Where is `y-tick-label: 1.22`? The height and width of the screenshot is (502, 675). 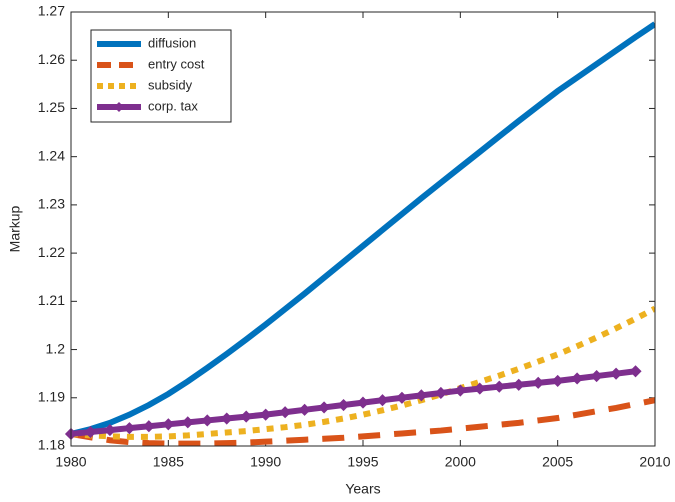 y-tick-label: 1.22 is located at coordinates (51, 252).